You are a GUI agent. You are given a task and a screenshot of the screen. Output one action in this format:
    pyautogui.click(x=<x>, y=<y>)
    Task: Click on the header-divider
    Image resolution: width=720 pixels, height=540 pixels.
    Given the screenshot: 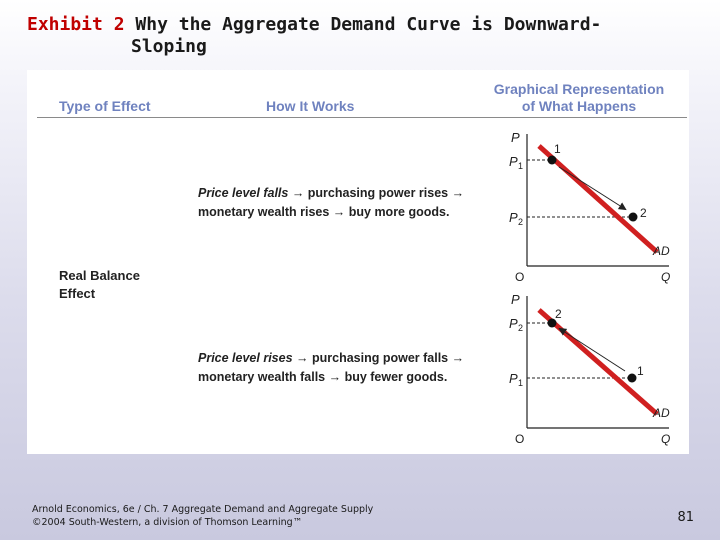 What is the action you would take?
    pyautogui.click(x=362, y=117)
    